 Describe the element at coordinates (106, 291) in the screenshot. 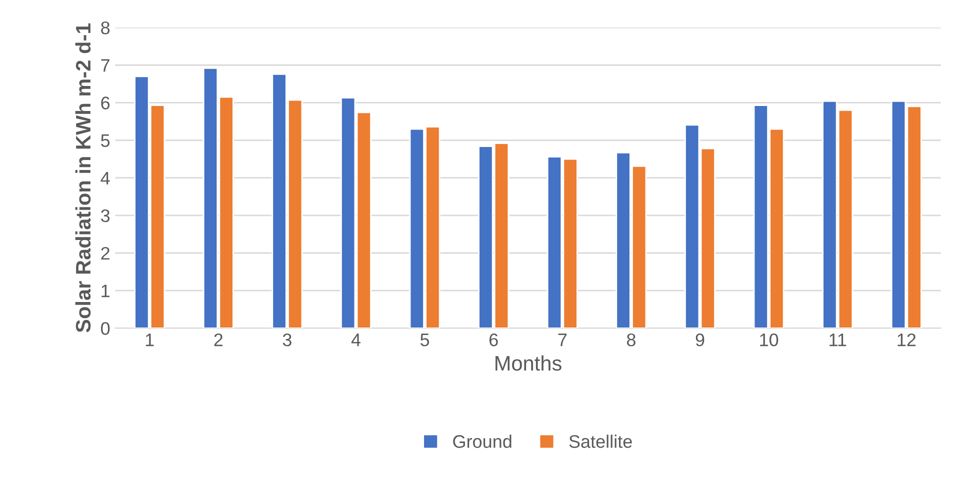

I see `y-tick-label: 1` at that location.